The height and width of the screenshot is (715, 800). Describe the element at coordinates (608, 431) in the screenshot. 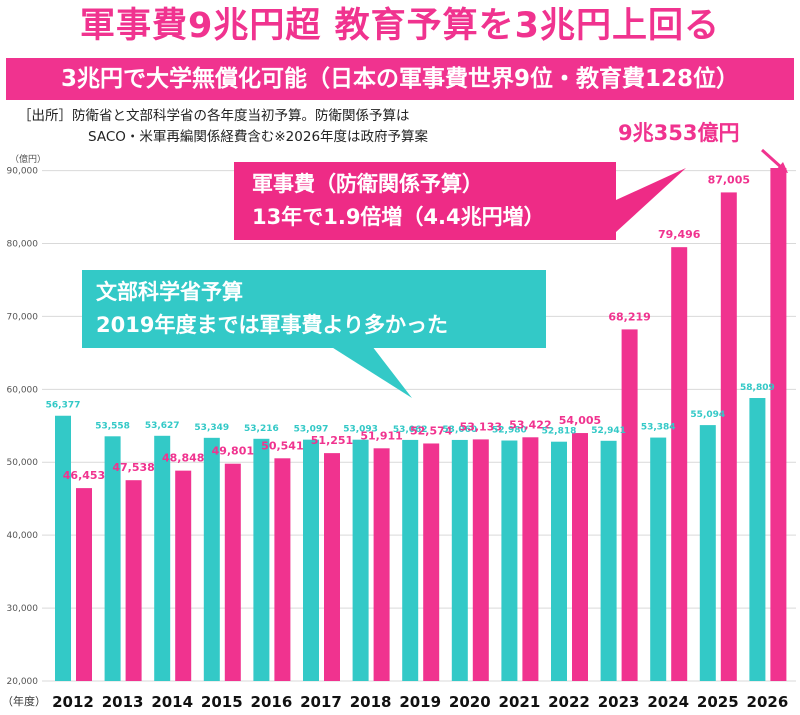

I see `mext-bar-label: 52,941` at that location.